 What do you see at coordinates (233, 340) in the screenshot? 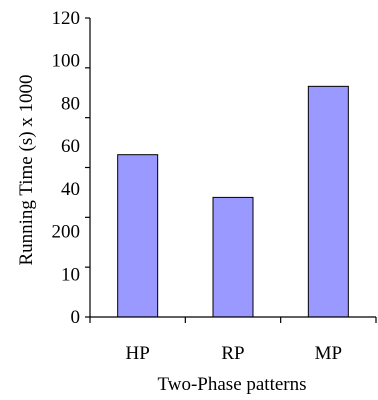
I see `x-axis: HP RP MP` at bounding box center [233, 340].